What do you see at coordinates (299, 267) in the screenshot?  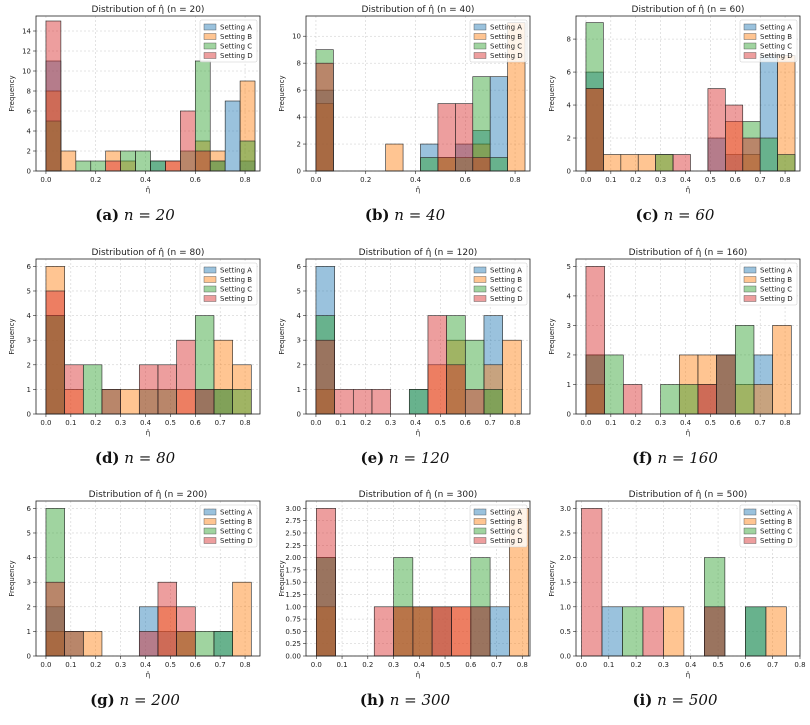 I see `y-tick-label: 6` at bounding box center [299, 267].